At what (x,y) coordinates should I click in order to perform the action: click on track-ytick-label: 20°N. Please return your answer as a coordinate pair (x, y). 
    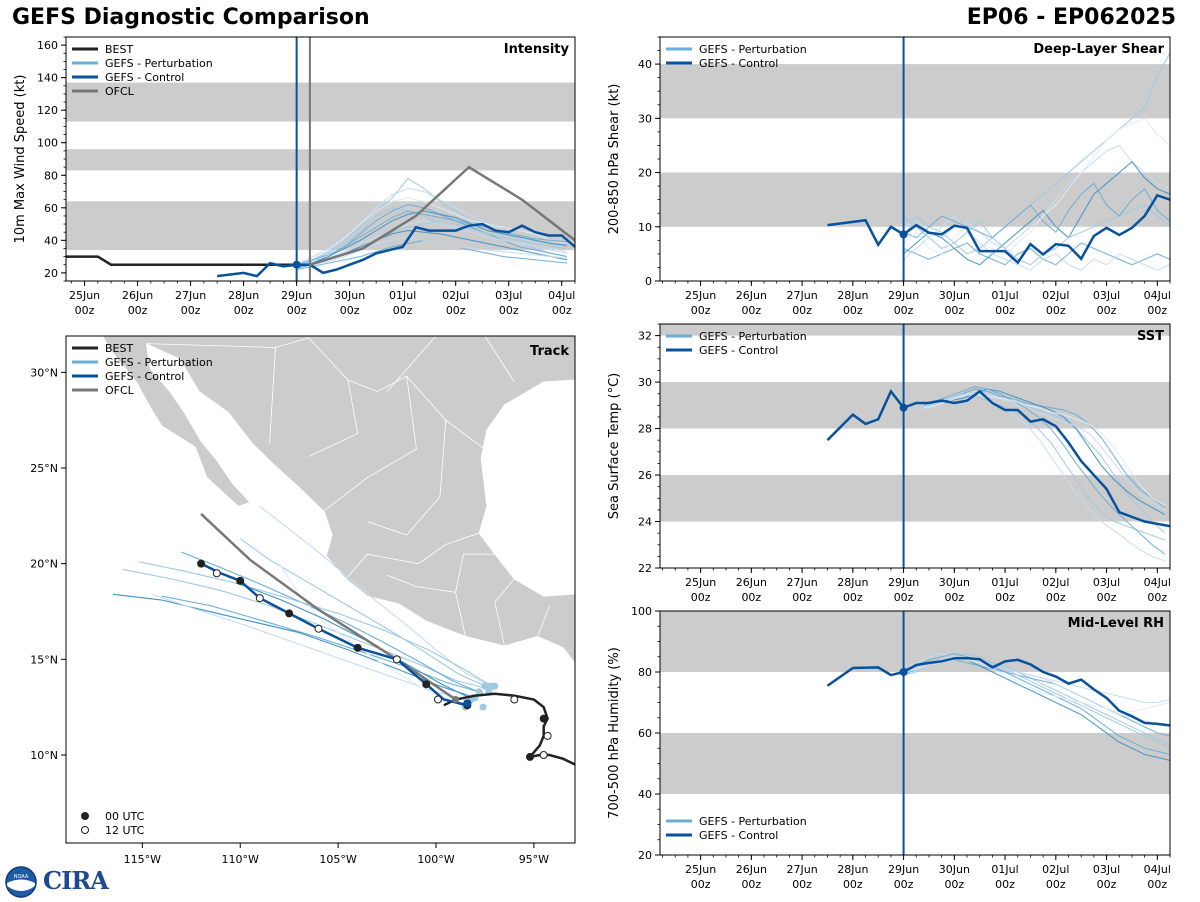
    Looking at the image, I should click on (44, 564).